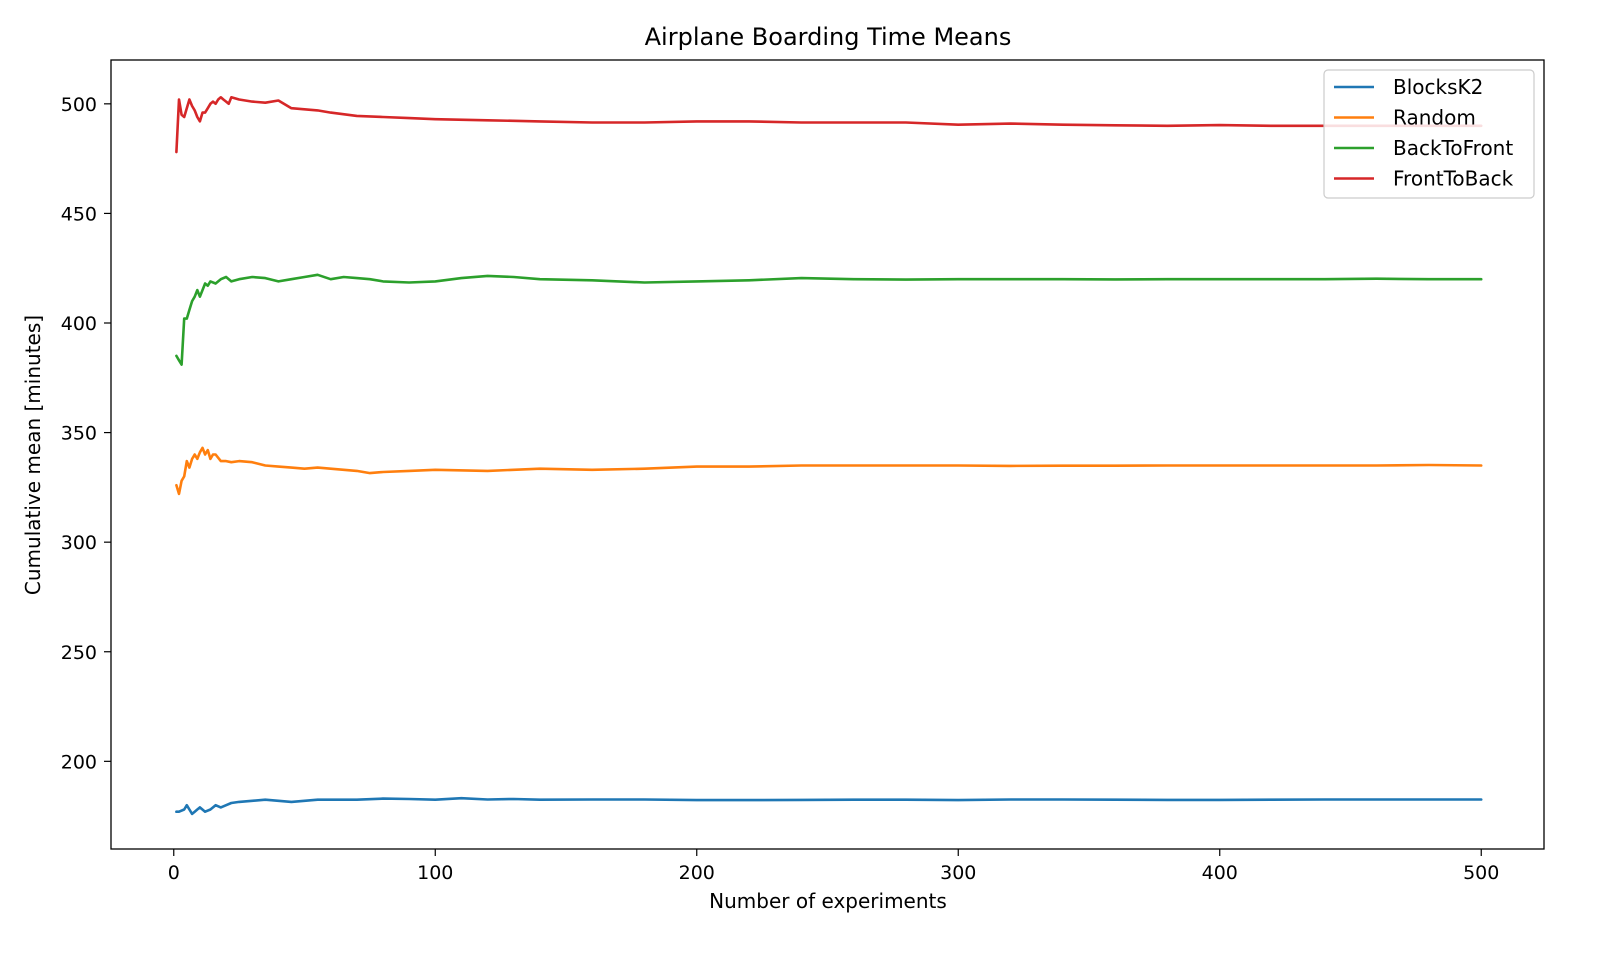  Describe the element at coordinates (1220, 873) in the screenshot. I see `x-tick-label: 400` at that location.